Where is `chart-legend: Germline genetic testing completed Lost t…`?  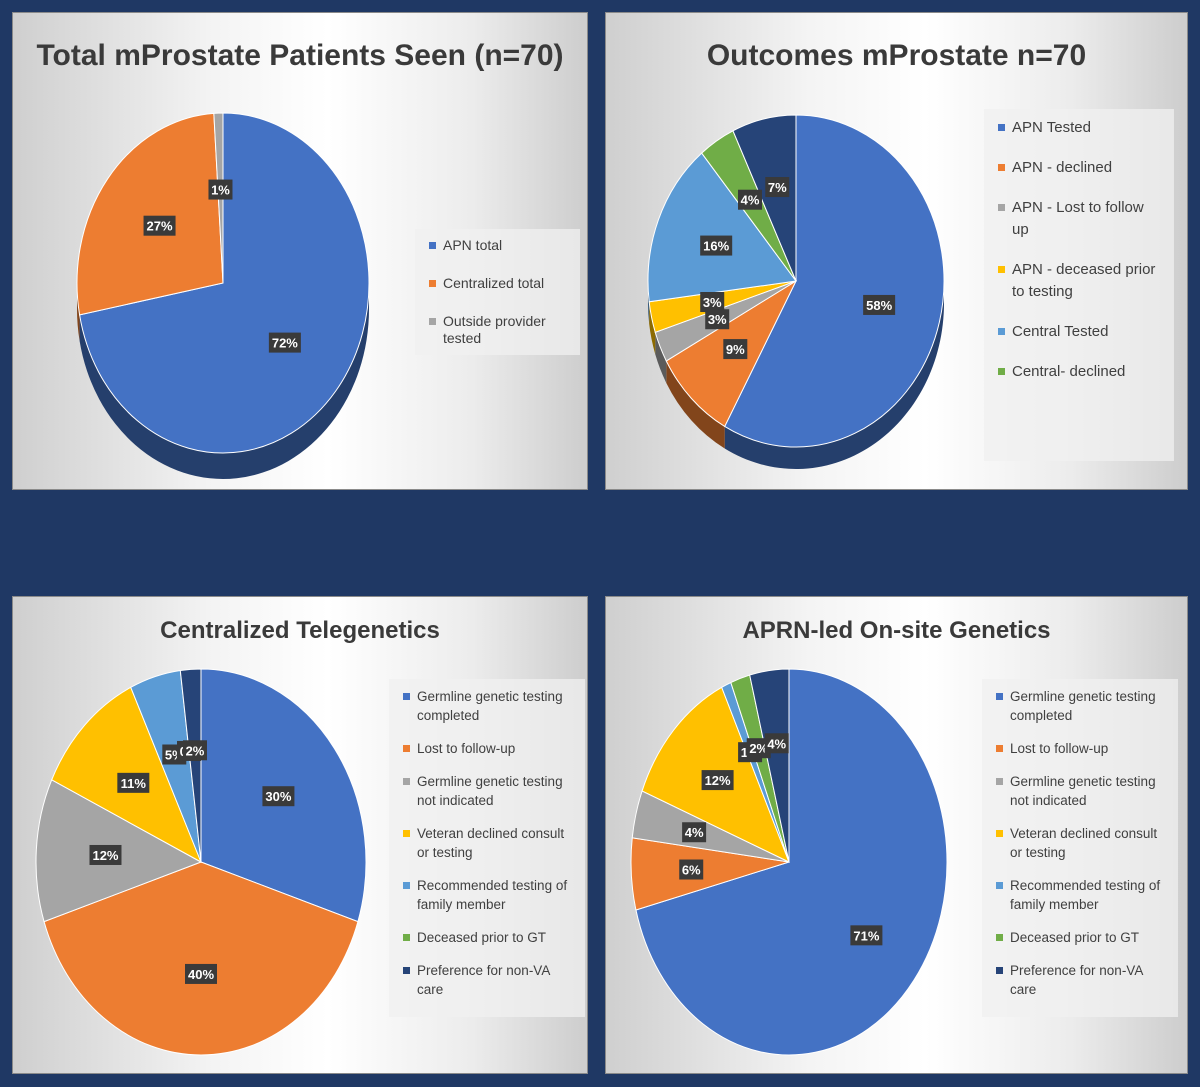
chart-legend: Germline genetic testing completed Lost t… is located at coordinates (487, 848).